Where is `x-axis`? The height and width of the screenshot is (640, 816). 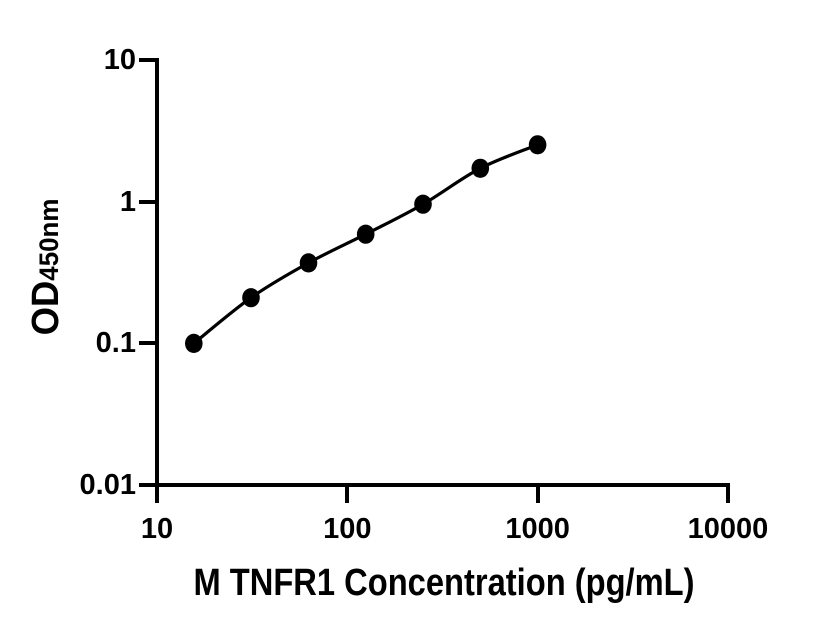
x-axis is located at coordinates (442, 485).